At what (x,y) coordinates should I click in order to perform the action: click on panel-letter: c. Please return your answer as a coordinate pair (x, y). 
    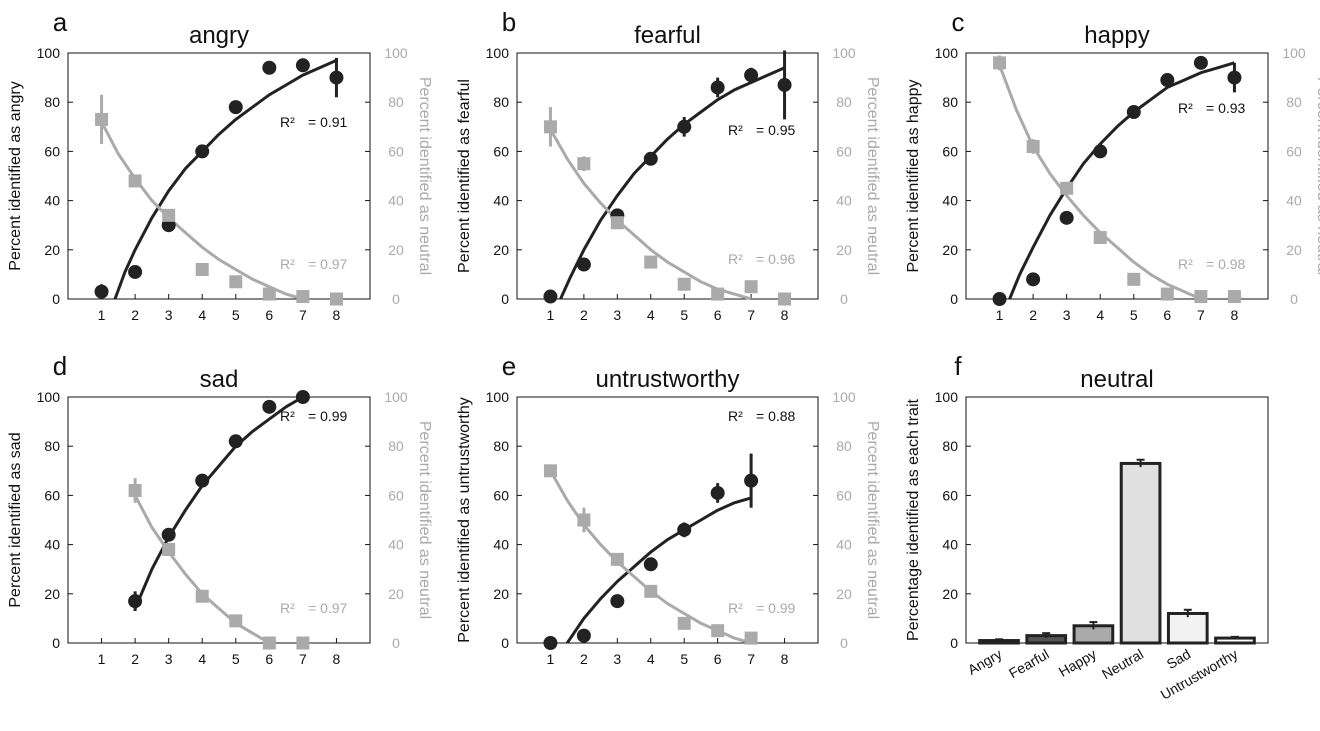
    Looking at the image, I should click on (958, 22).